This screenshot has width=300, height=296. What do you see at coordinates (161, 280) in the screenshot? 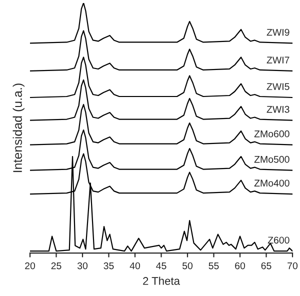
I see `x-axis-title: 2 Theta` at bounding box center [161, 280].